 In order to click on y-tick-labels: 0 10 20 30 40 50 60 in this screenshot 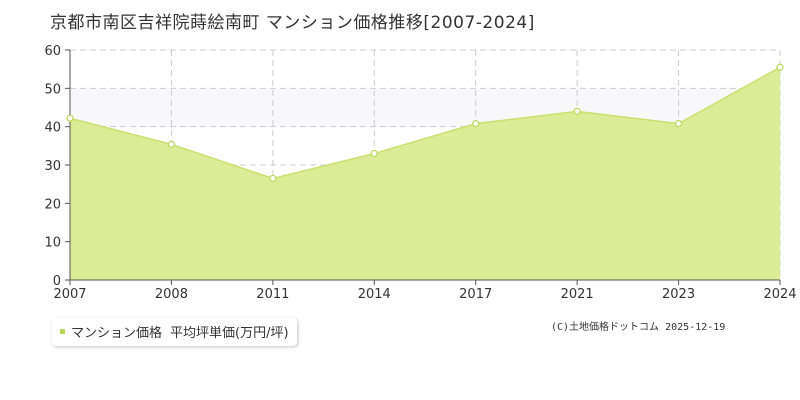, I will do `click(52, 166)`.